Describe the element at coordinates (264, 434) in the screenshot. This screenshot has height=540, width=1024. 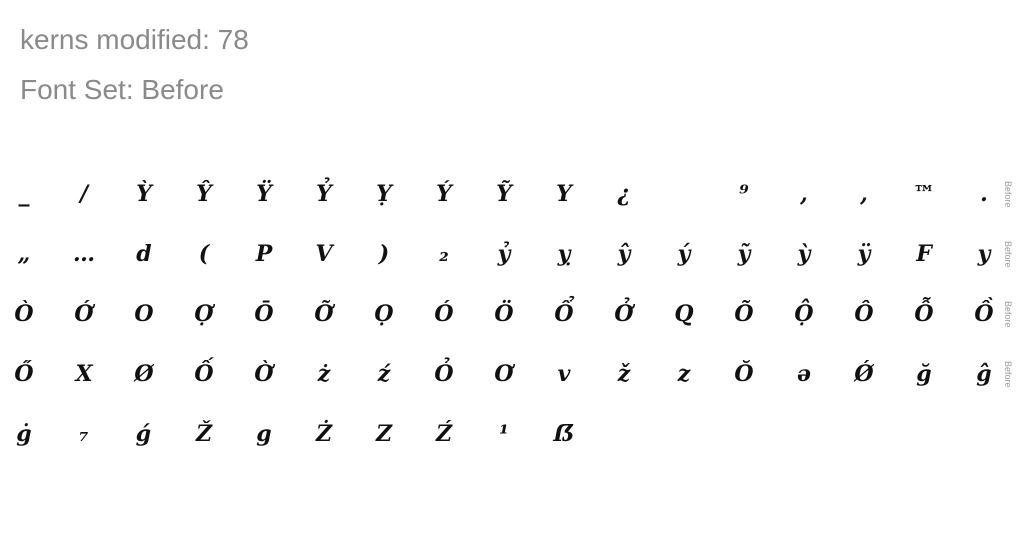
I see `glyph-cell: g` at that location.